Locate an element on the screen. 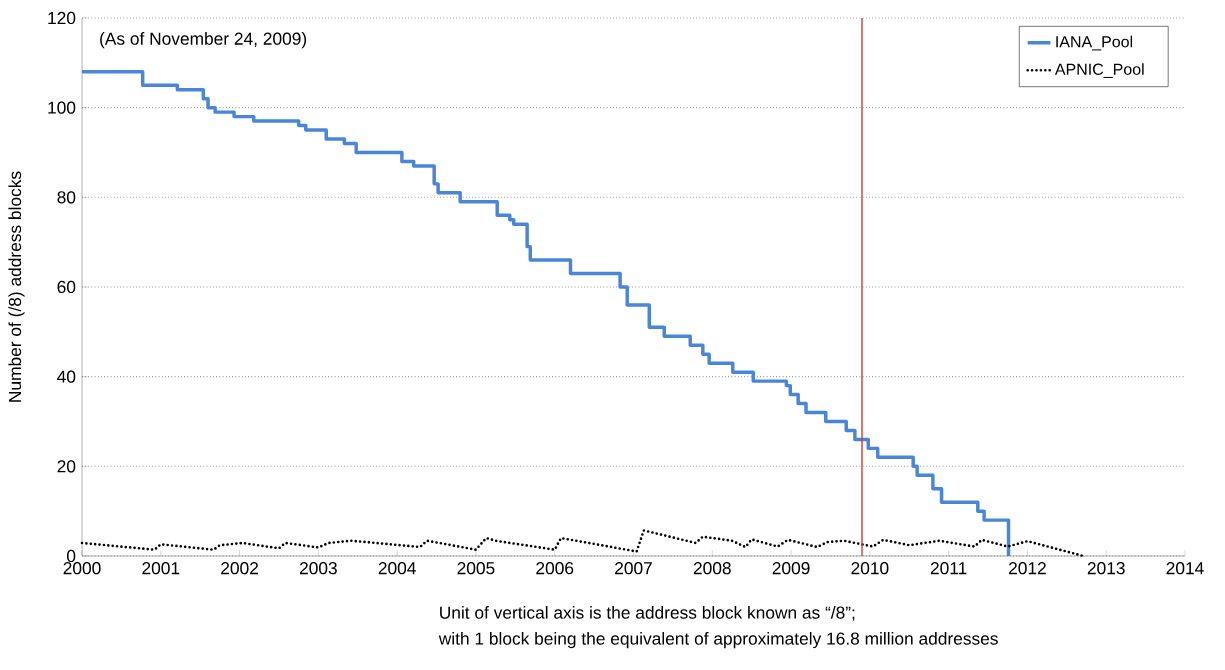 Image resolution: width=1225 pixels, height=670 pixels. x-tick-label: 2008 is located at coordinates (712, 568).